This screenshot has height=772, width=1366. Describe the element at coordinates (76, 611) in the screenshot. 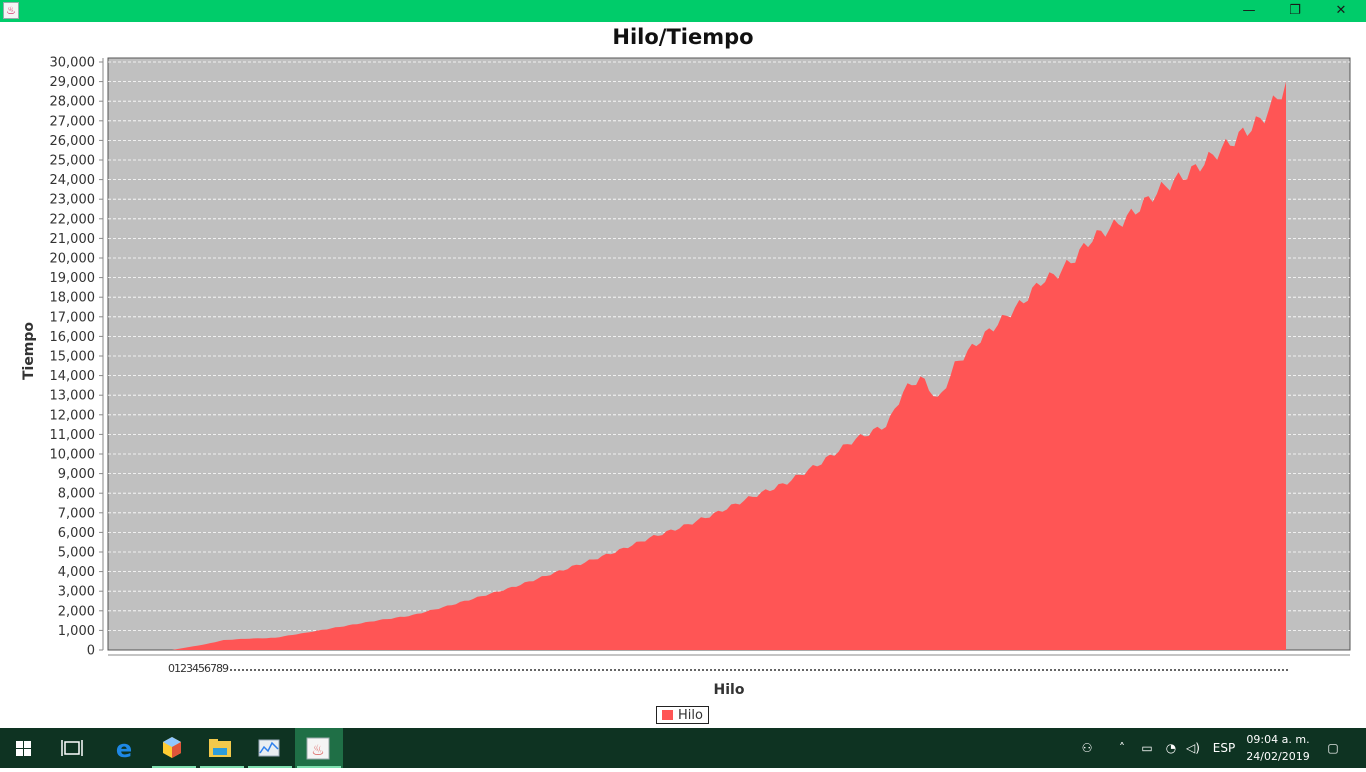

I see `y-tick-label: 2,000` at that location.